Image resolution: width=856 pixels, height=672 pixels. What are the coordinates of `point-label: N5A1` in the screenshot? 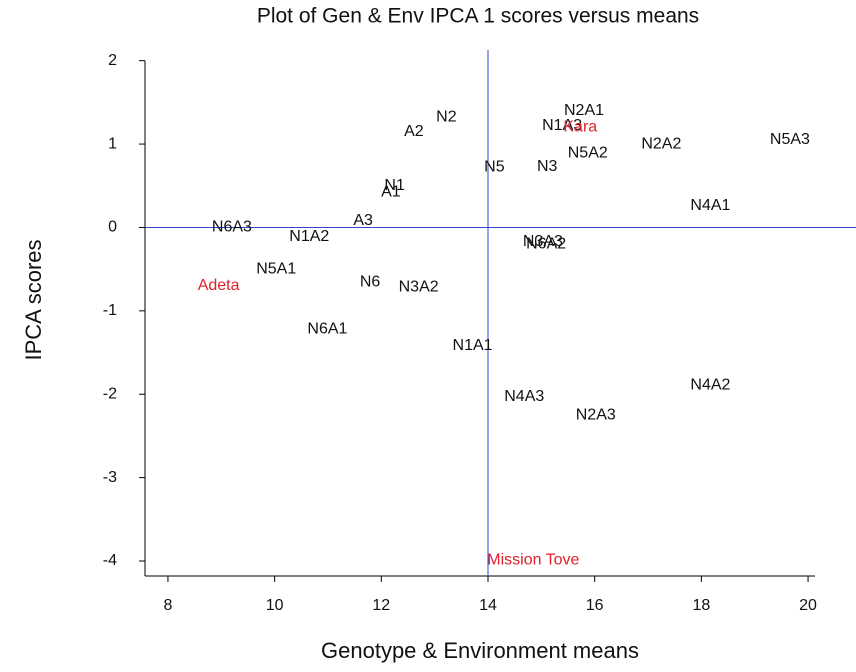 It's located at (276, 268).